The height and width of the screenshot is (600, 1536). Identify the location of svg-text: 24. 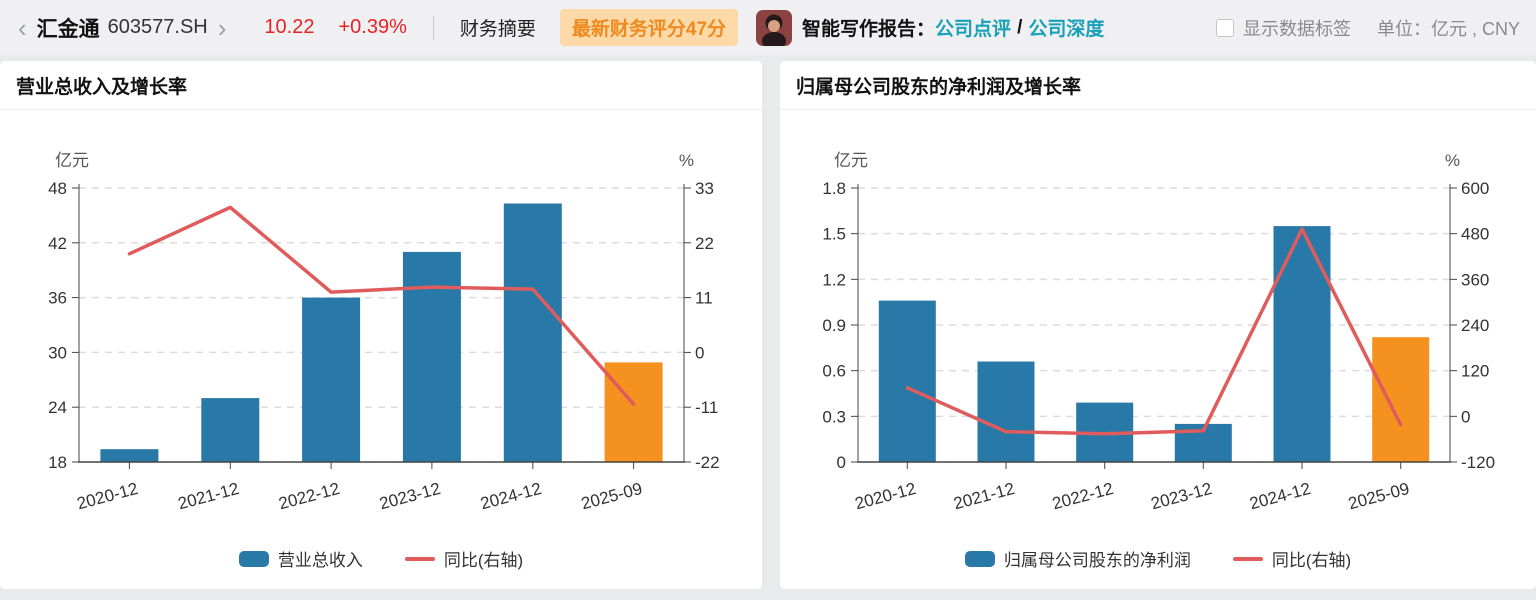
(57, 407).